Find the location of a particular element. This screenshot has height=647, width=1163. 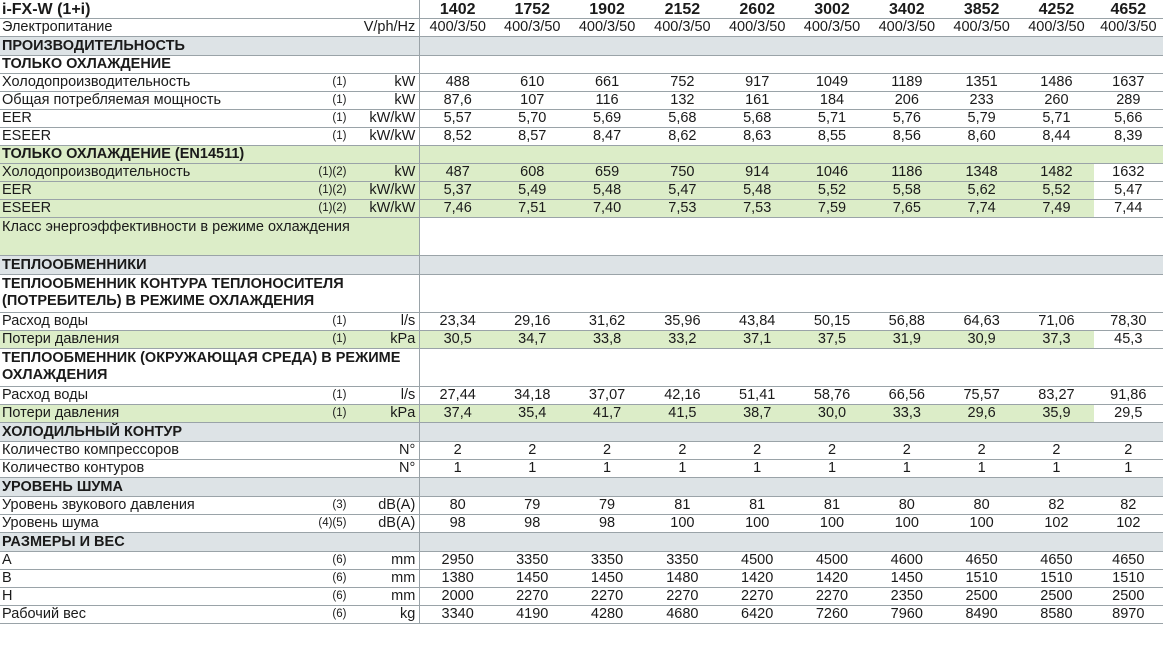

row-label: Расход воды is located at coordinates (45, 395).